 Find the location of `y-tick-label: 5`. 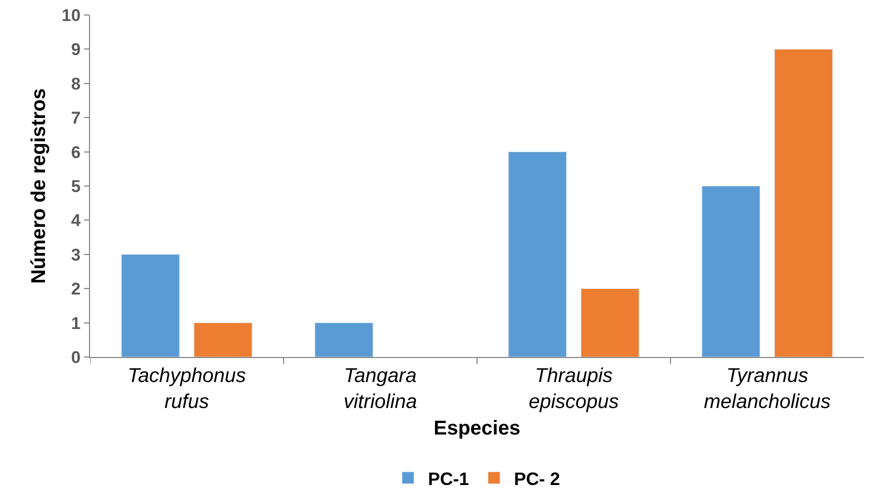

y-tick-label: 5 is located at coordinates (76, 186).